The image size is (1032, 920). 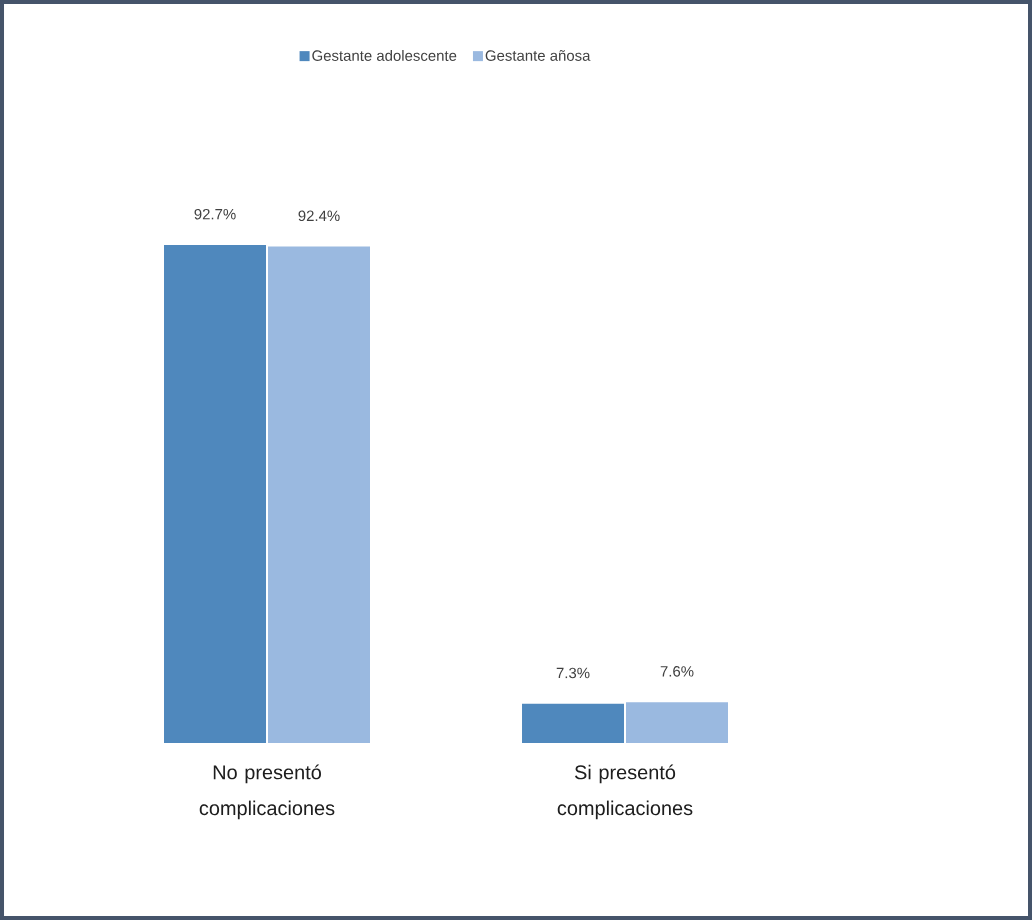 I want to click on legend-label: Gestante adolescente, so click(x=384, y=55).